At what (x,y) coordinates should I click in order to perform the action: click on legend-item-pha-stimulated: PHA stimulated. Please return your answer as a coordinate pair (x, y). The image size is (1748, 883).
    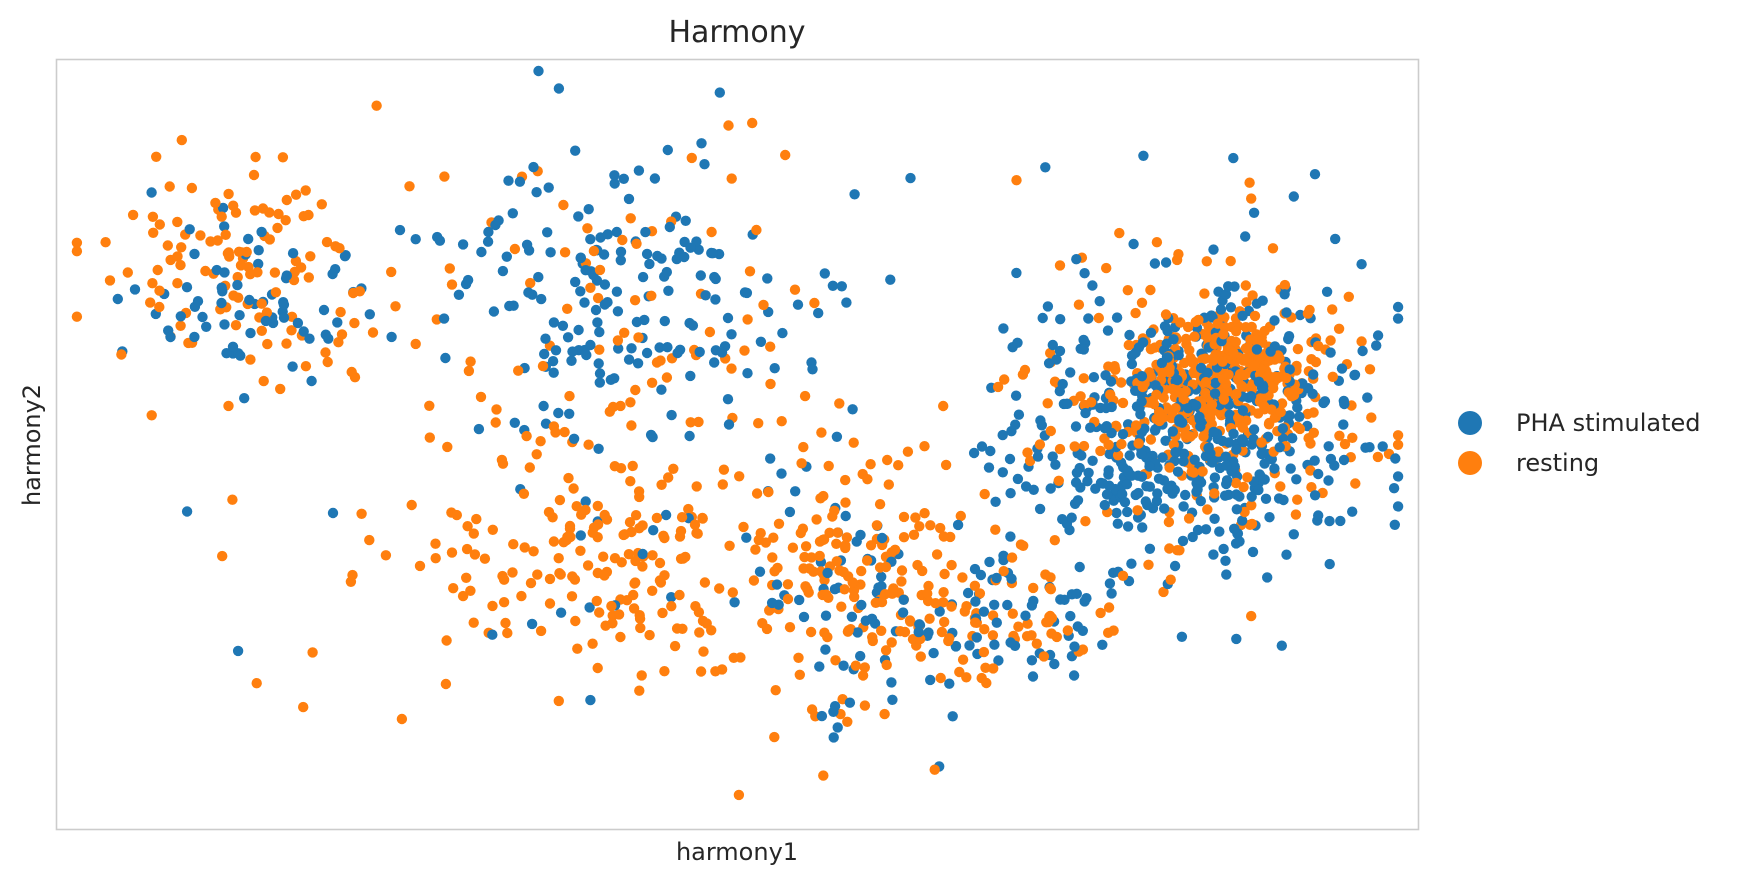
    Looking at the image, I should click on (1579, 423).